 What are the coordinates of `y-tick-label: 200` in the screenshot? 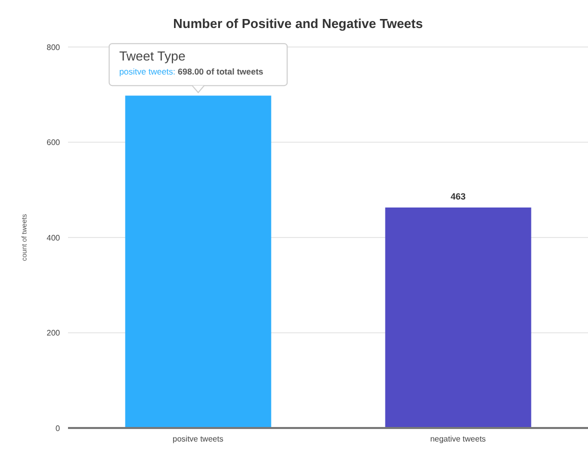 It's located at (53, 333).